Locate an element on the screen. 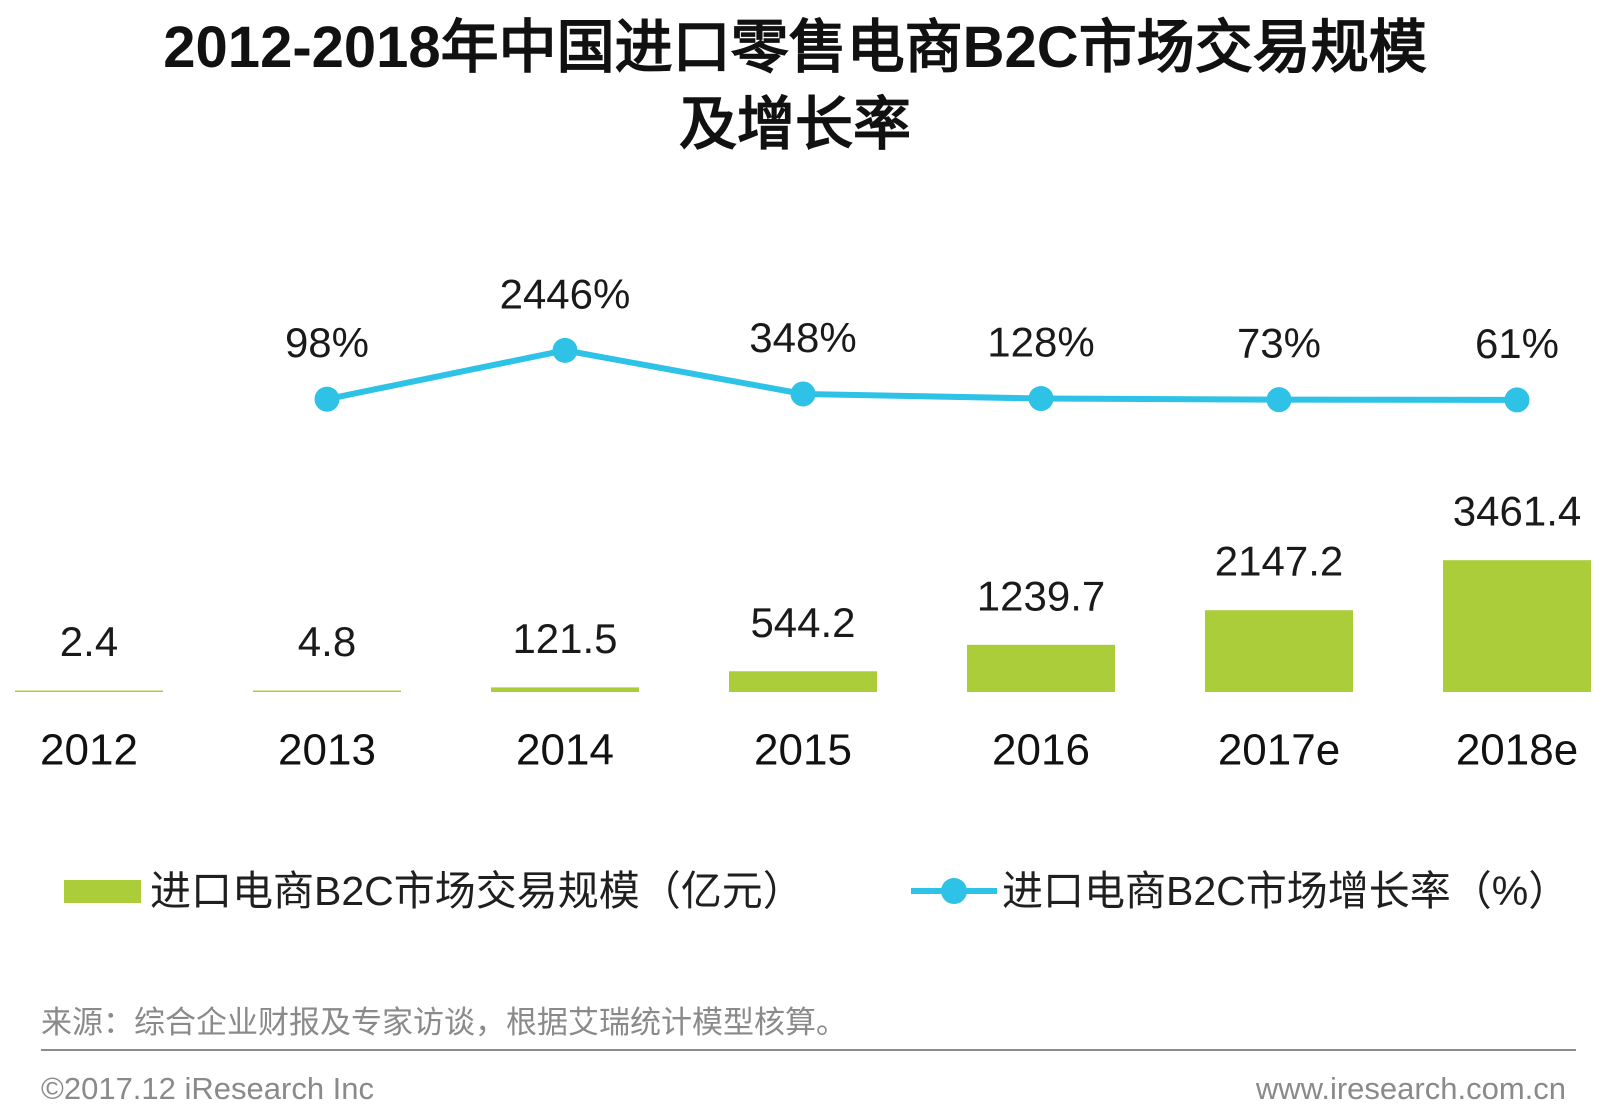 The width and height of the screenshot is (1606, 1114). chart-title: 2012-2018年中国进口零售电商B2C市场交易规模 及增长率 is located at coordinates (795, 86).